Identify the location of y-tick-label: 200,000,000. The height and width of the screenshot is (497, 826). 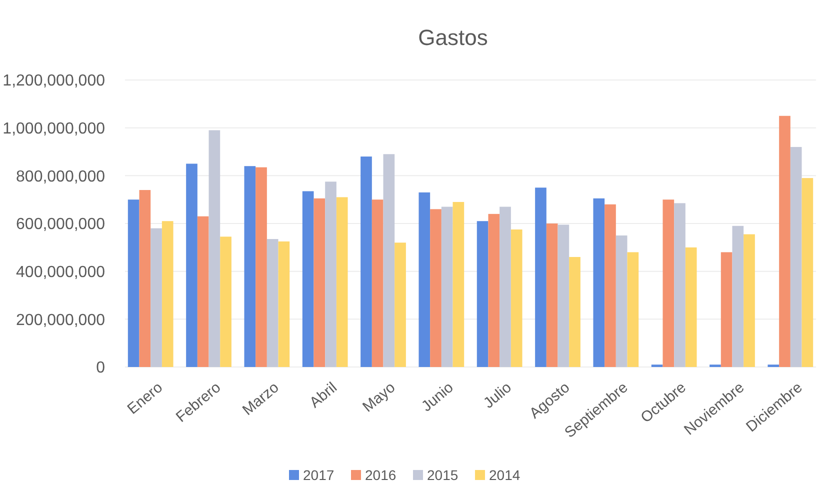
(61, 320).